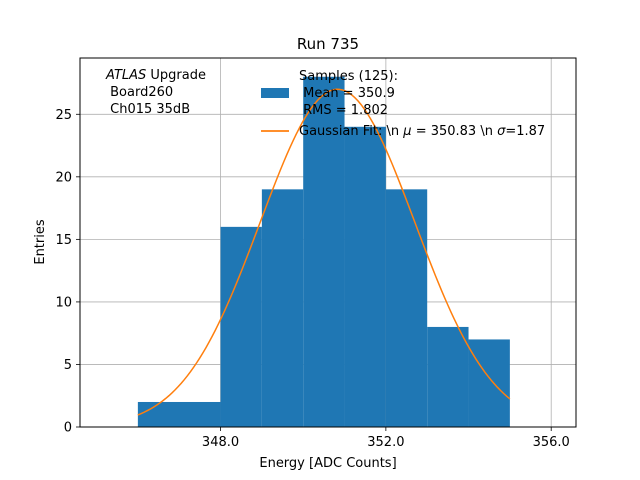 This screenshot has width=640, height=480. What do you see at coordinates (139, 92) in the screenshot?
I see `annotation-board: Board260` at bounding box center [139, 92].